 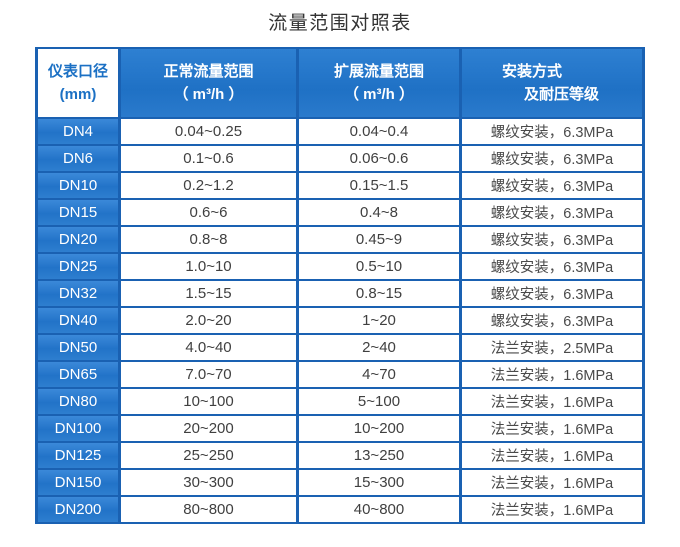 What do you see at coordinates (78, 401) in the screenshot?
I see `diameter-cell: DN80` at bounding box center [78, 401].